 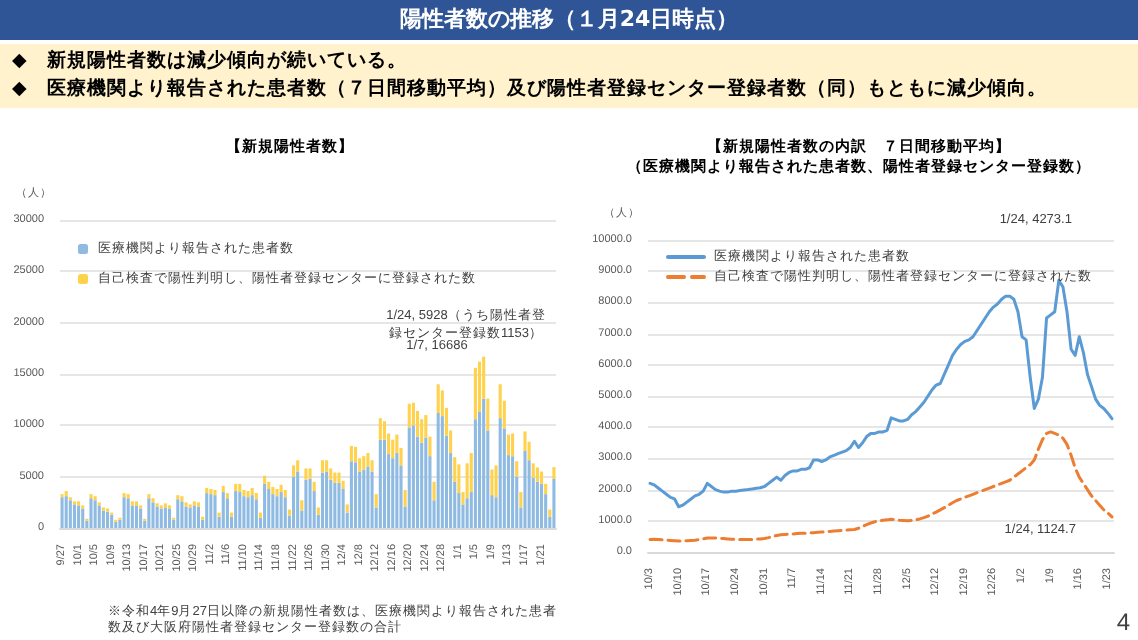 What do you see at coordinates (530, 90) in the screenshot?
I see `text: ◆ 医療機関より報告された患者数（７日間移動平均）及び陽性者登録センター登録者数（同）もともに減少傾向。` at bounding box center [530, 90].